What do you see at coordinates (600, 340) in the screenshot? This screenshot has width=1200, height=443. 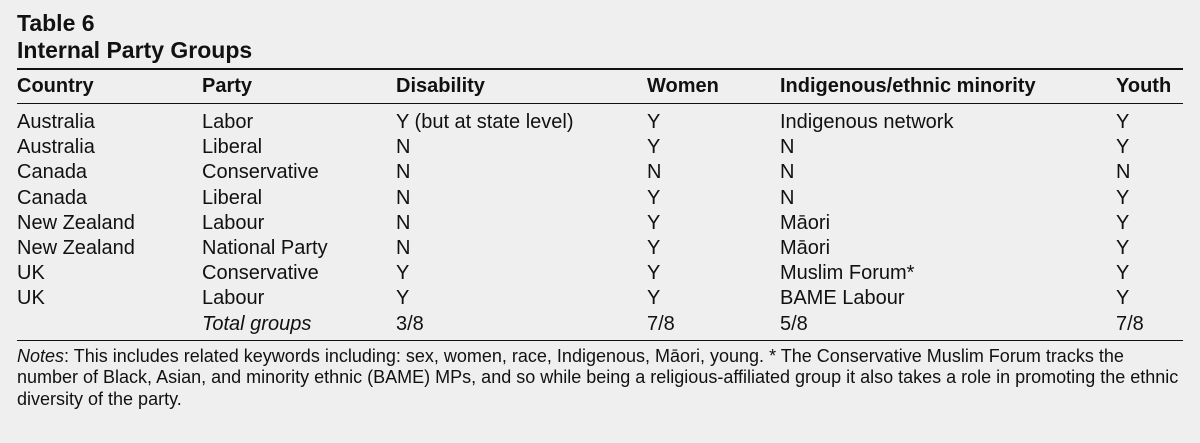 I see `bottom-rule` at bounding box center [600, 340].